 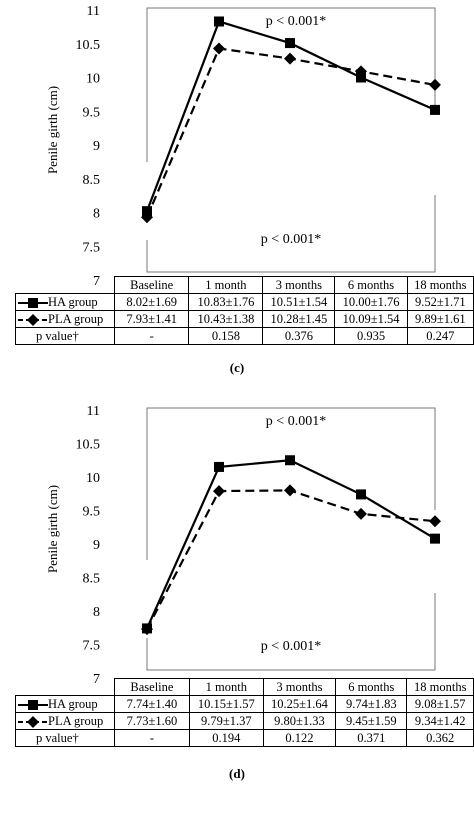 I want to click on table-cell: 10.25±1.64, so click(x=299, y=704).